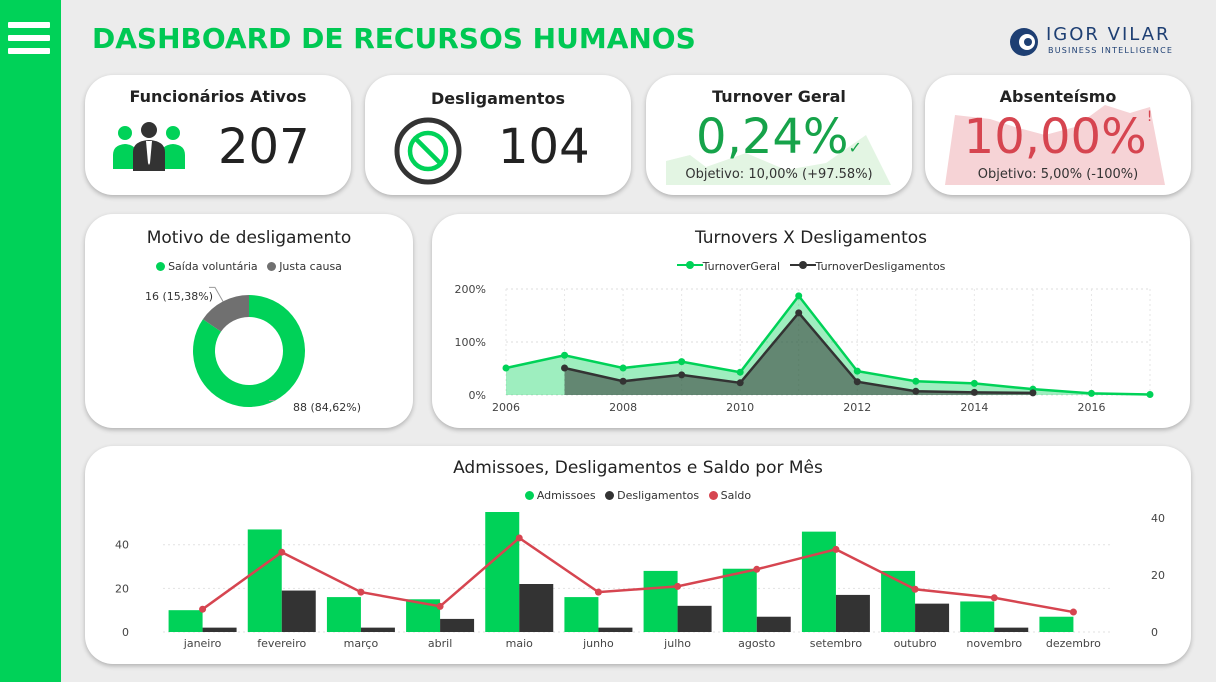 Image resolution: width=1216 pixels, height=682 pixels. What do you see at coordinates (470, 342) in the screenshot?
I see `y-tick-label: 100%` at bounding box center [470, 342].